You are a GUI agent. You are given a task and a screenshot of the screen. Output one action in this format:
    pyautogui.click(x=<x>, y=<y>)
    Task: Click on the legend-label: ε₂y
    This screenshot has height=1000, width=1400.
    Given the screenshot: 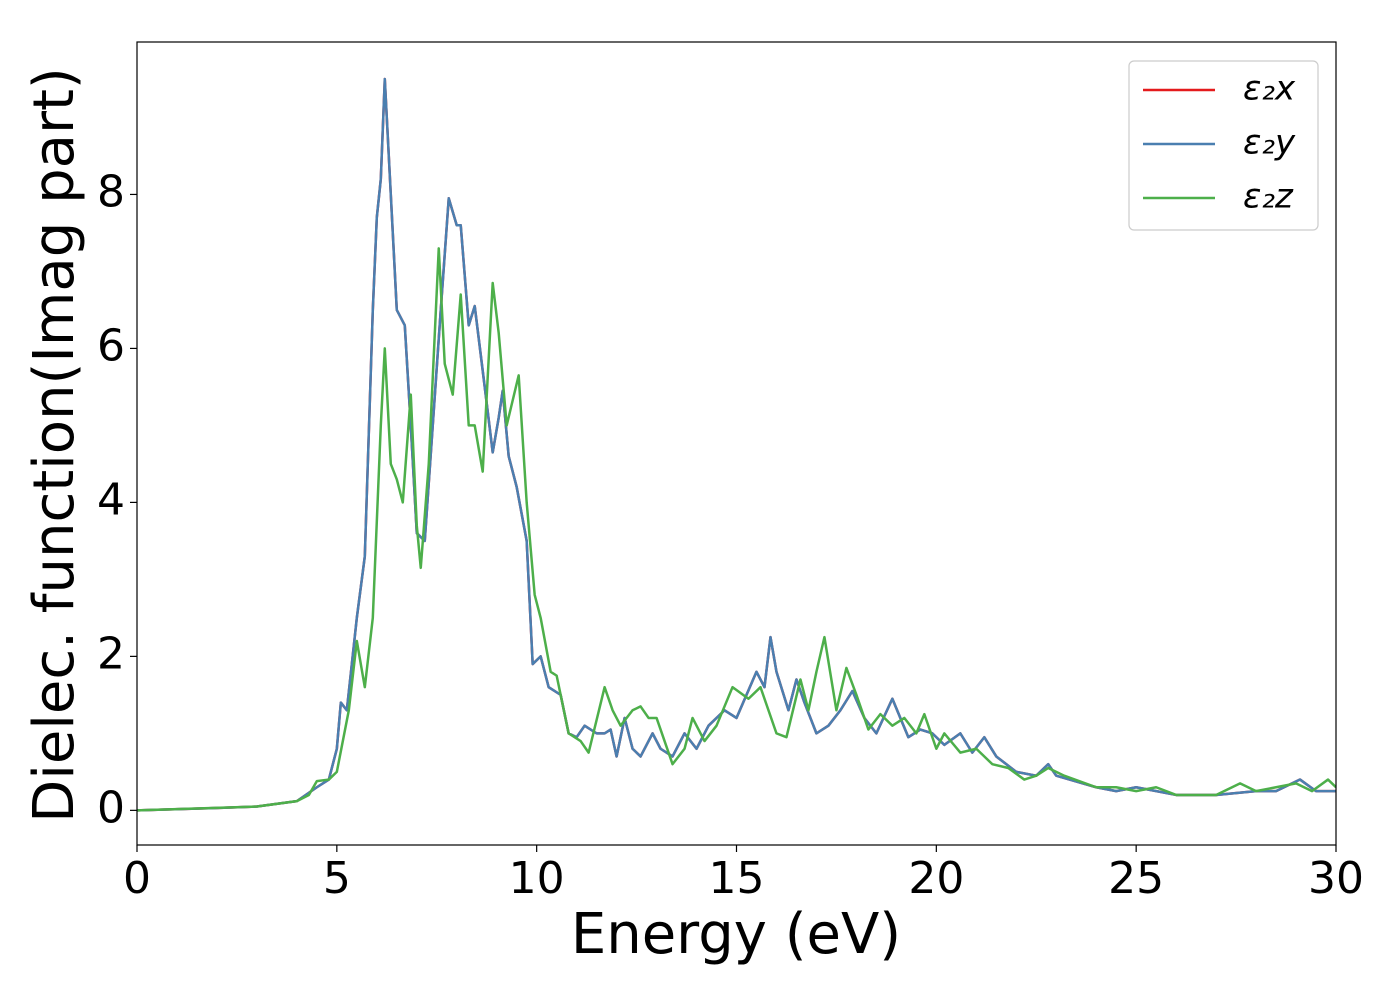 What is the action you would take?
    pyautogui.click(x=1269, y=143)
    